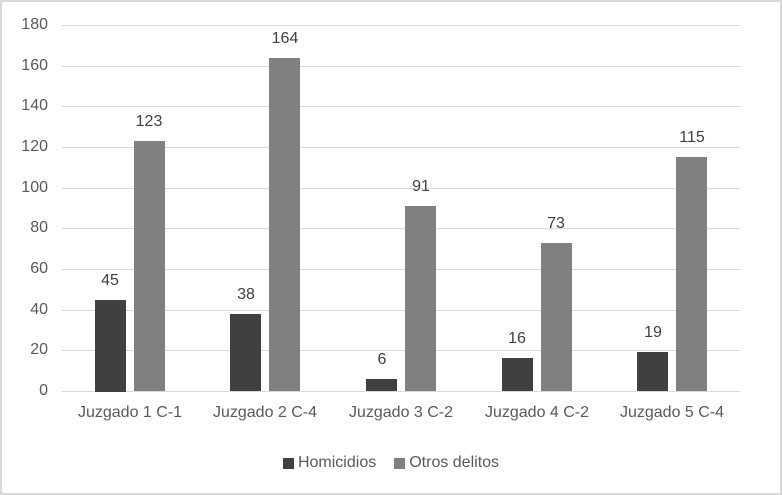 Image resolution: width=782 pixels, height=495 pixels. Describe the element at coordinates (265, 412) in the screenshot. I see `x-axis-category-label: Juzgado 2 C-4` at that location.